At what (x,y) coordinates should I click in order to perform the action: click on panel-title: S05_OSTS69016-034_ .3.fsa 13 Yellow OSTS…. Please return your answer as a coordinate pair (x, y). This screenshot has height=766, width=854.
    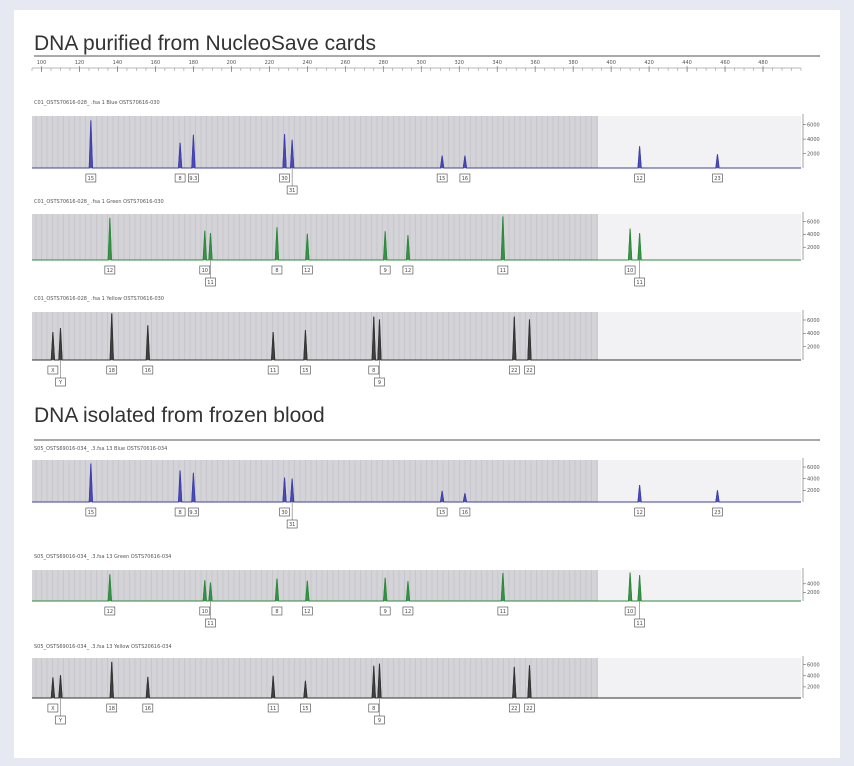
    Looking at the image, I should click on (103, 647).